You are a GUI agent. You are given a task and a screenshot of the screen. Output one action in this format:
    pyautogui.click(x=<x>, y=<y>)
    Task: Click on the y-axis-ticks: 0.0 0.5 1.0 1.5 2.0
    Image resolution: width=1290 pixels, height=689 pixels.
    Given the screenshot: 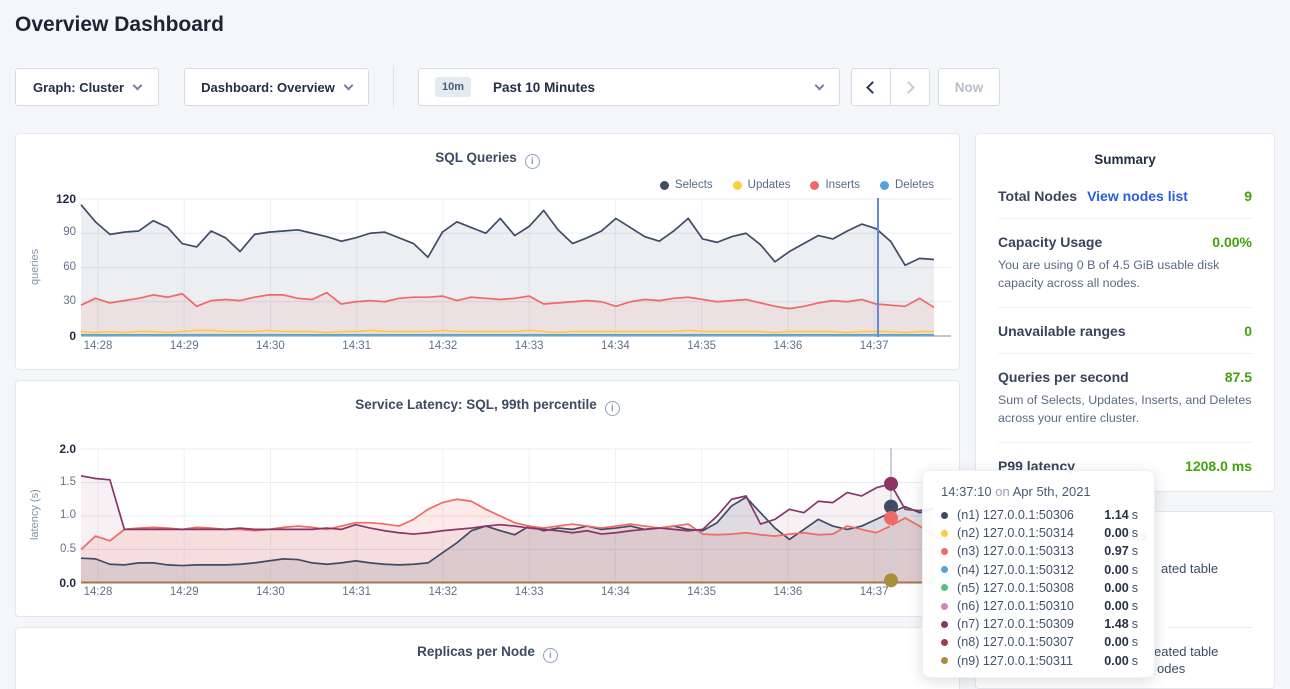 What is the action you would take?
    pyautogui.click(x=59, y=516)
    